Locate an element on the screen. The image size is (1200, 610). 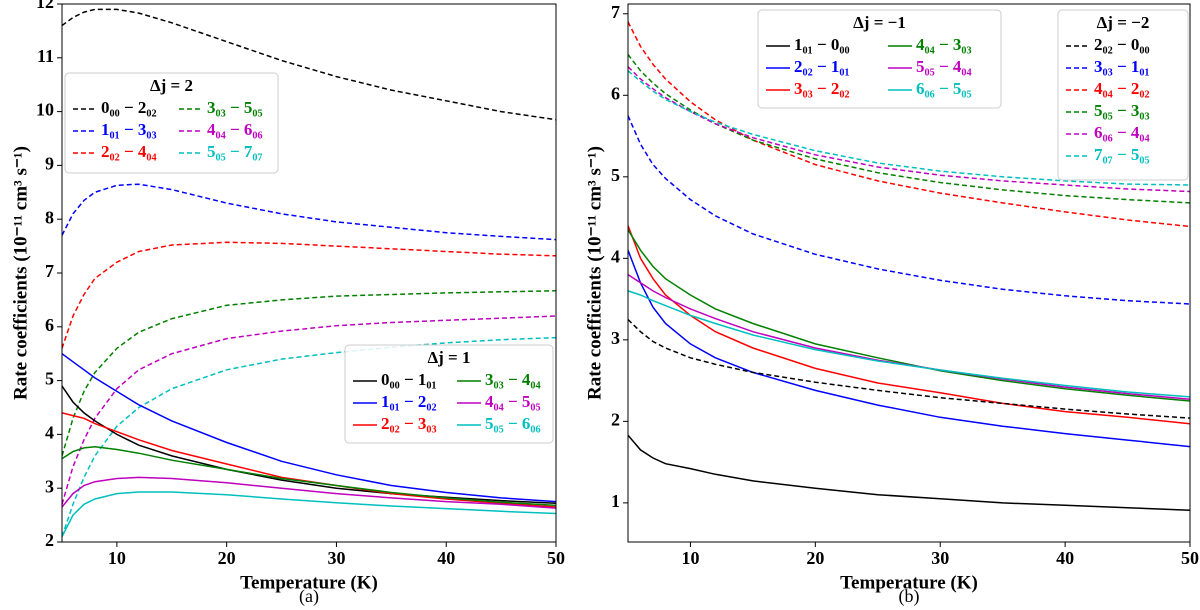
legend-label: 2₀₂ − 3₀₃ is located at coordinates (409, 423).